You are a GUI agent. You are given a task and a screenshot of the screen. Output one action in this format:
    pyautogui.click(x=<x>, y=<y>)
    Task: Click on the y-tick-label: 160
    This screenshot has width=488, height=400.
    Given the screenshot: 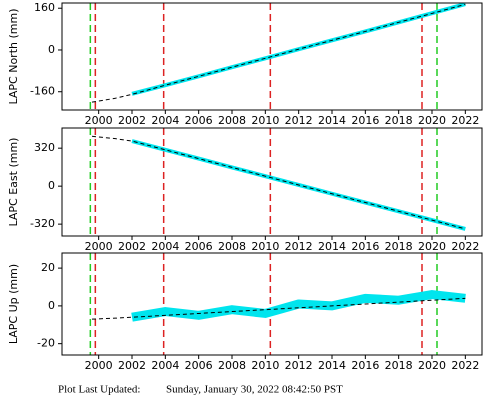 What is the action you would take?
    pyautogui.click(x=44, y=7)
    